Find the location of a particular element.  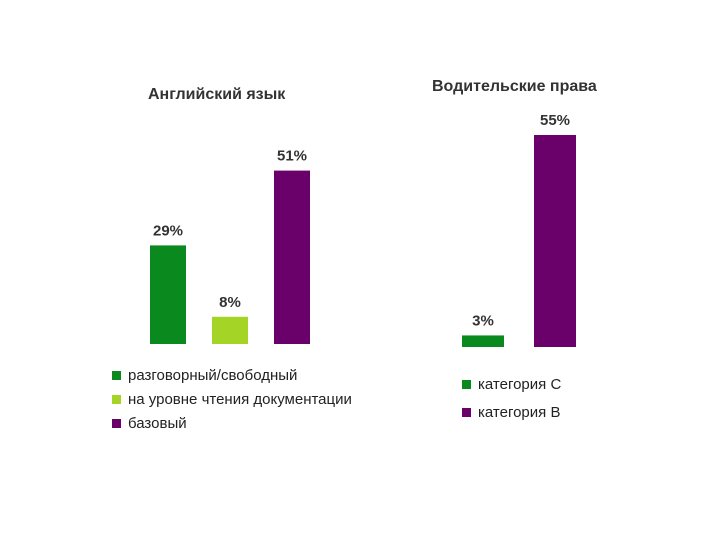

legend-item: разговорный/свободный is located at coordinates (232, 375).